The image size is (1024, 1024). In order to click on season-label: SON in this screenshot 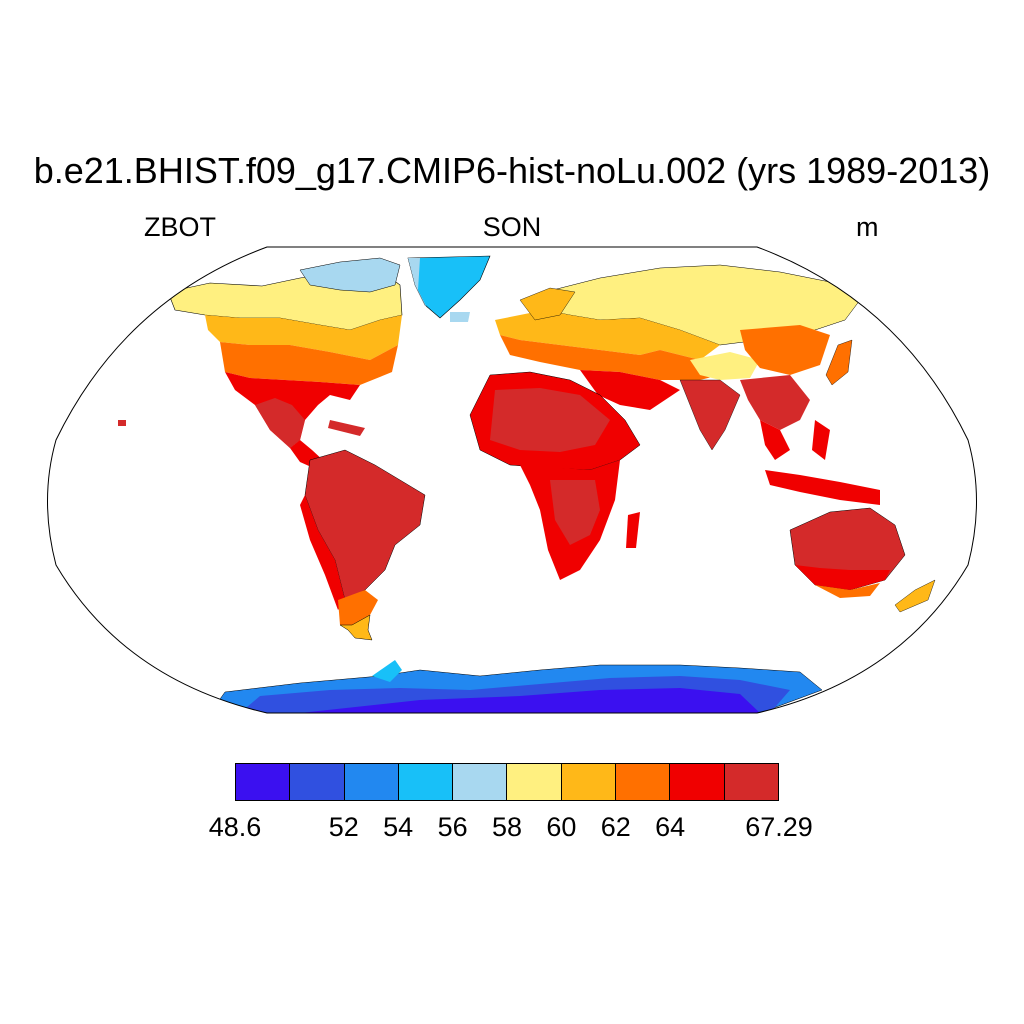, I will do `click(512, 227)`.